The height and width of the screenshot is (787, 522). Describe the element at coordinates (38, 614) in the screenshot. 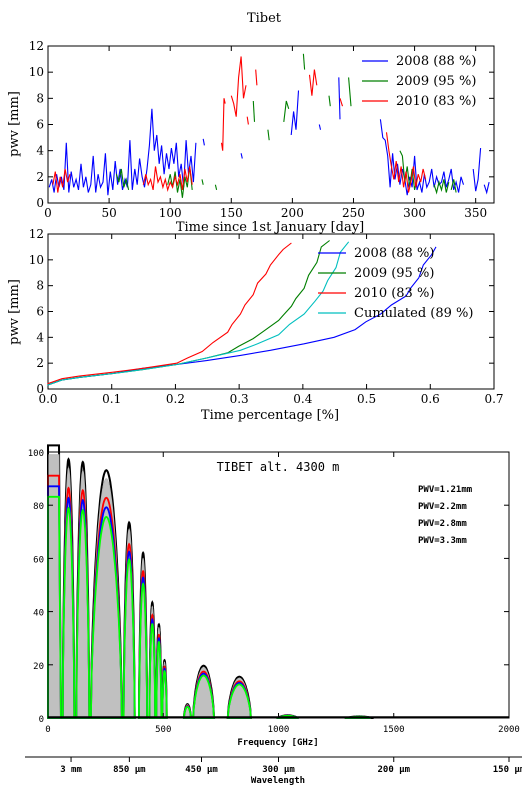

I see `y-tick-label: 40` at that location.